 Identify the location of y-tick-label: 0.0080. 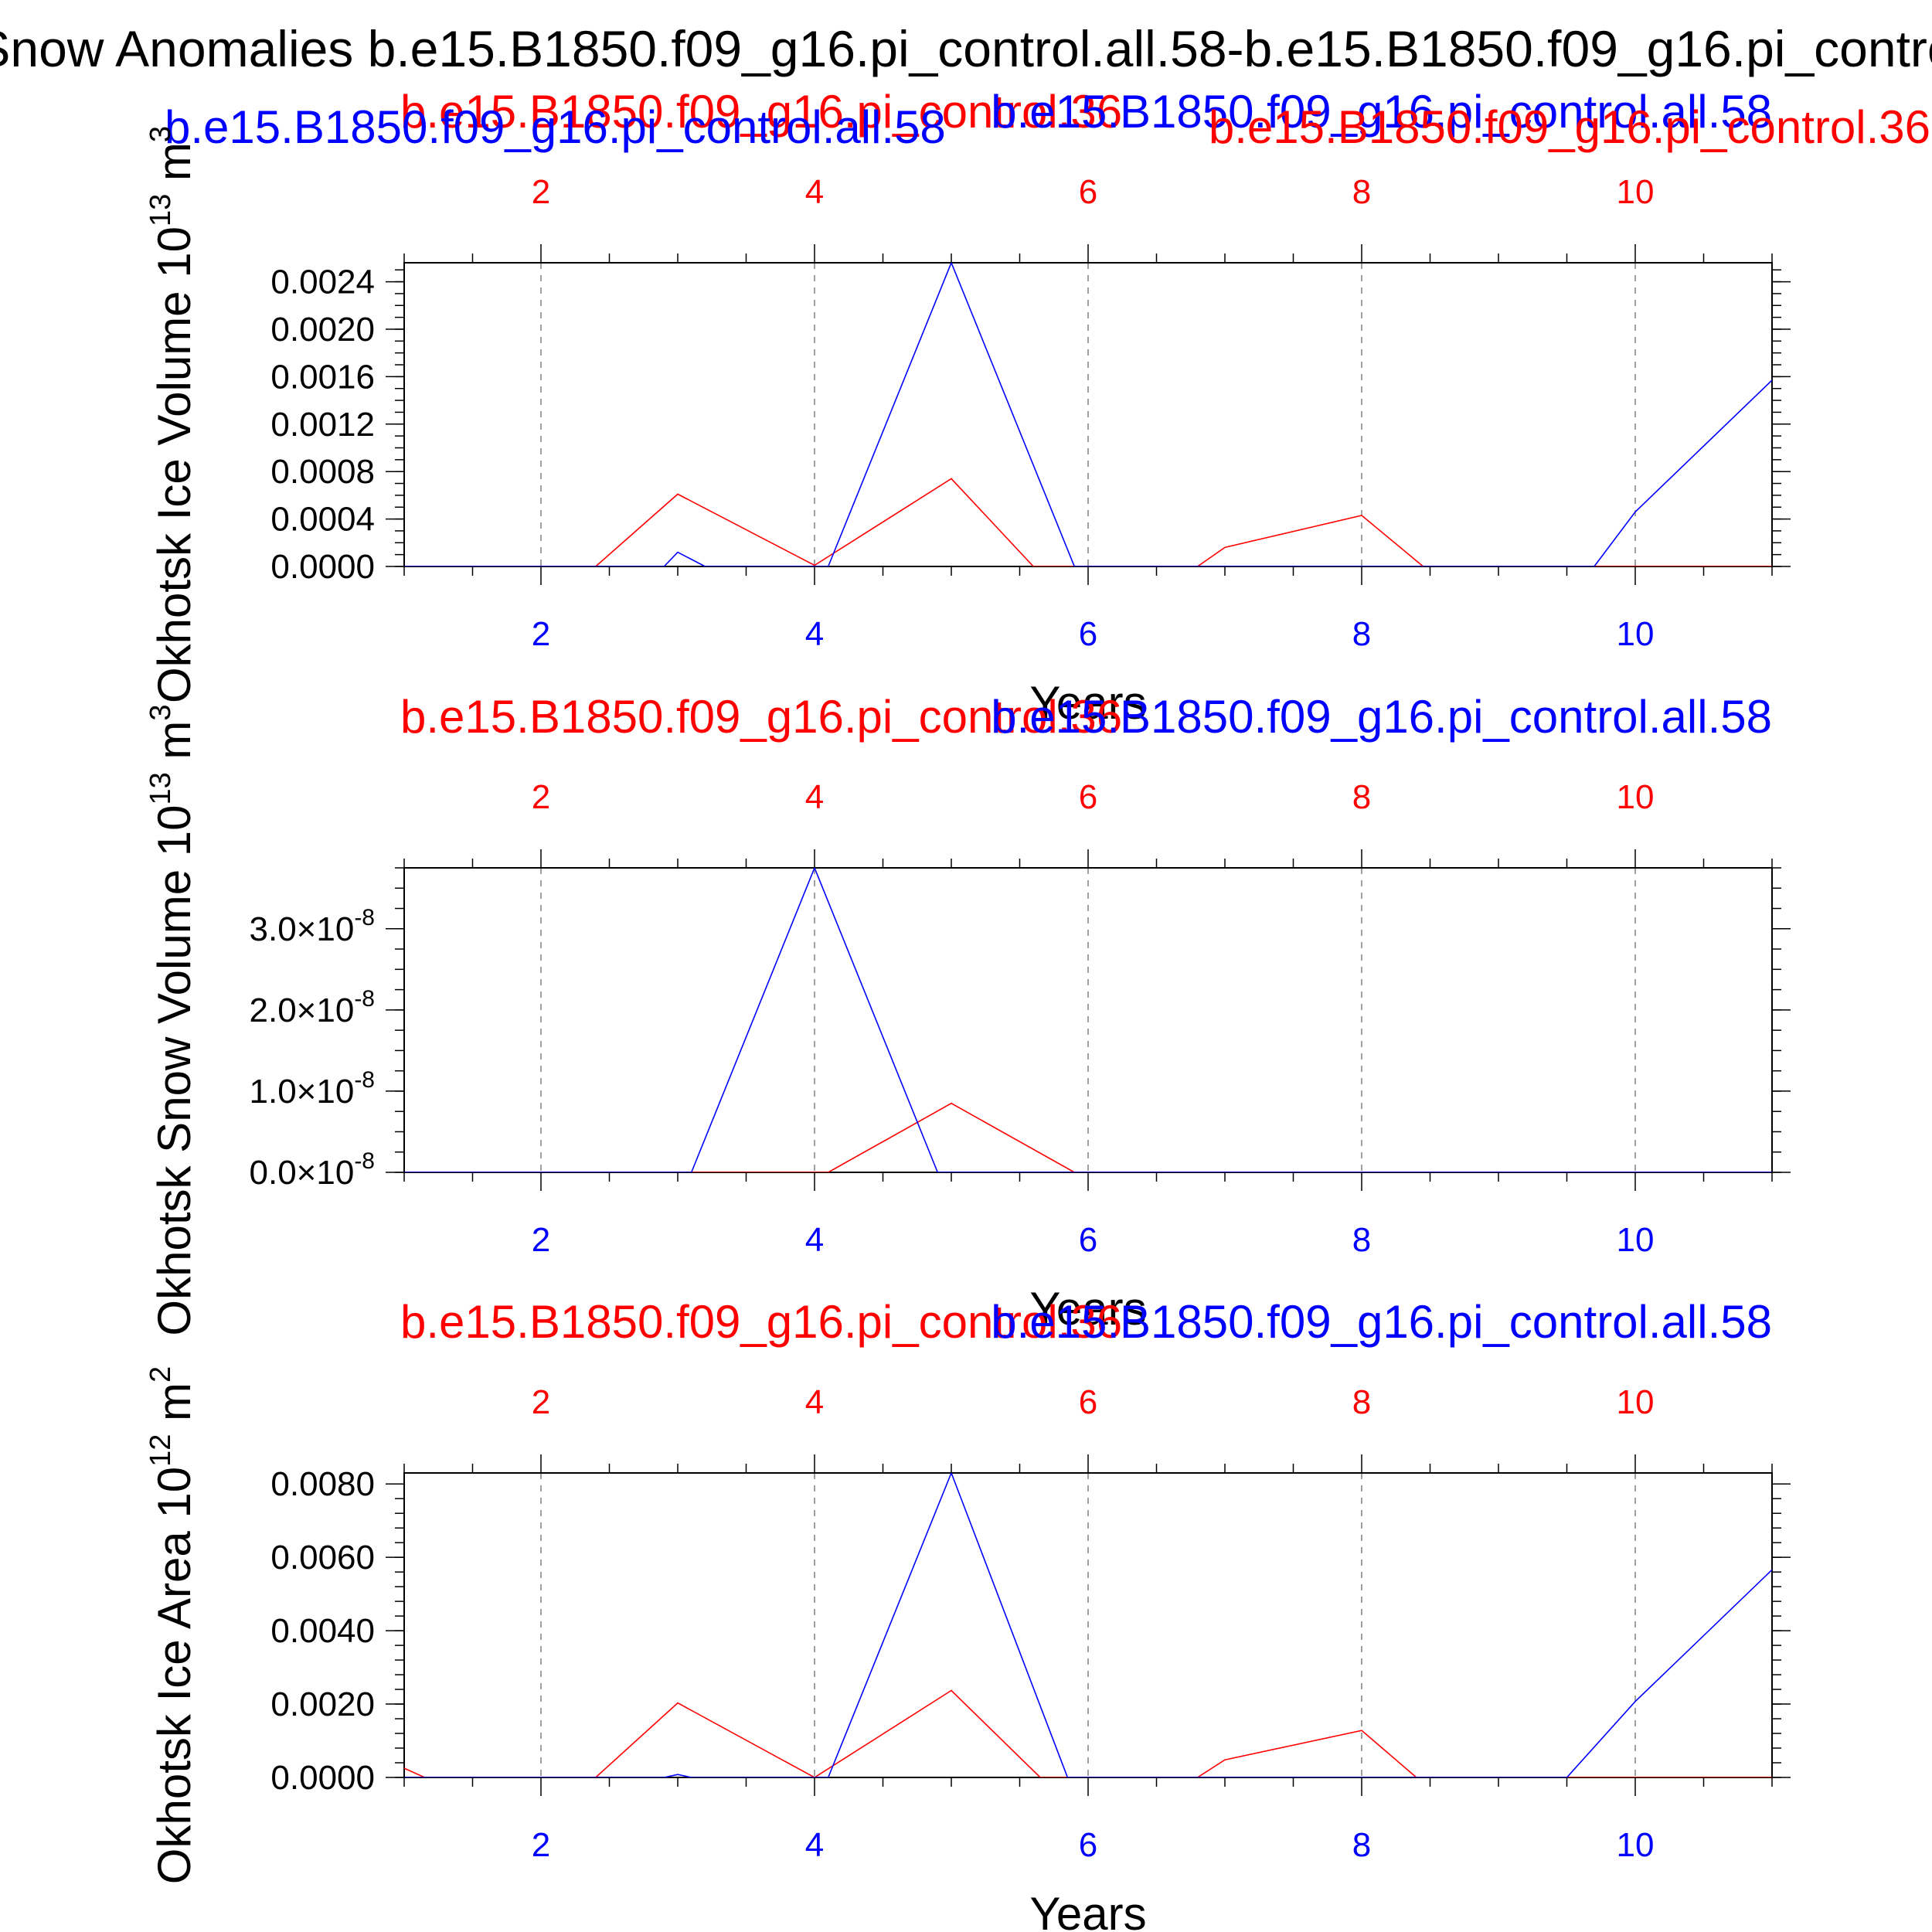
(323, 1484).